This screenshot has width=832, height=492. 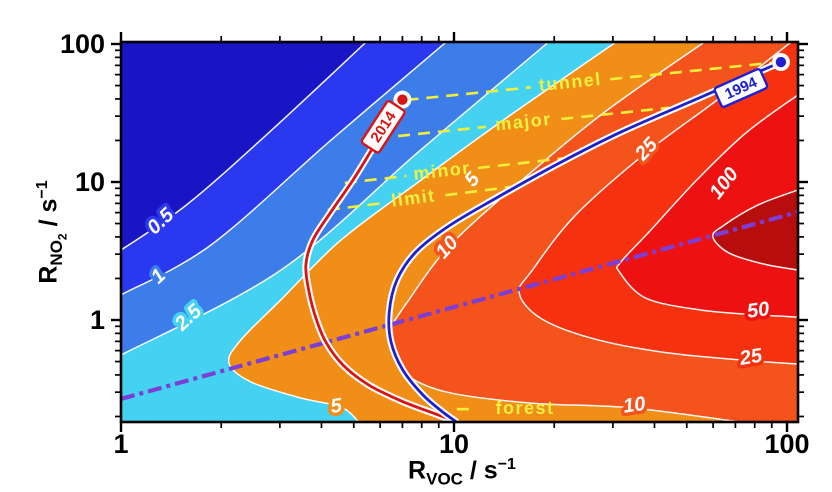 I want to click on y-axis-symbol: R, so click(x=48, y=274).